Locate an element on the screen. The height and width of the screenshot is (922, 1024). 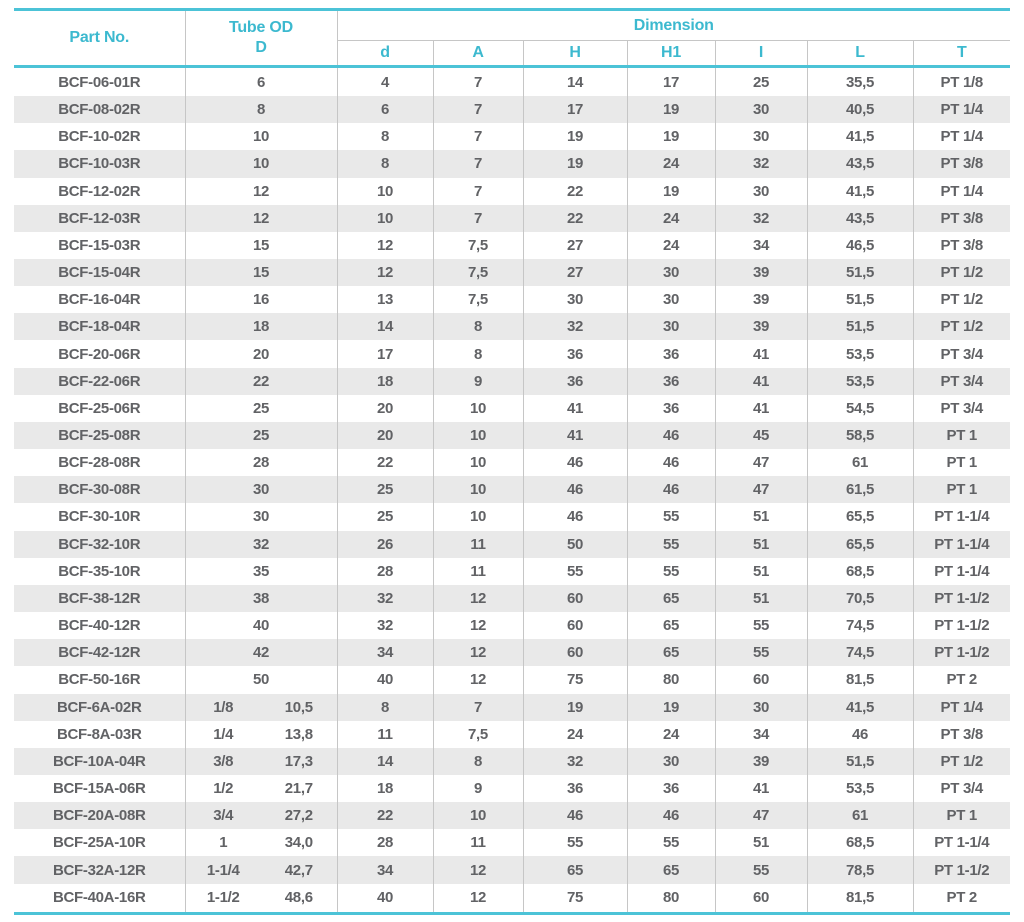
cell-h: 75 is located at coordinates (575, 680).